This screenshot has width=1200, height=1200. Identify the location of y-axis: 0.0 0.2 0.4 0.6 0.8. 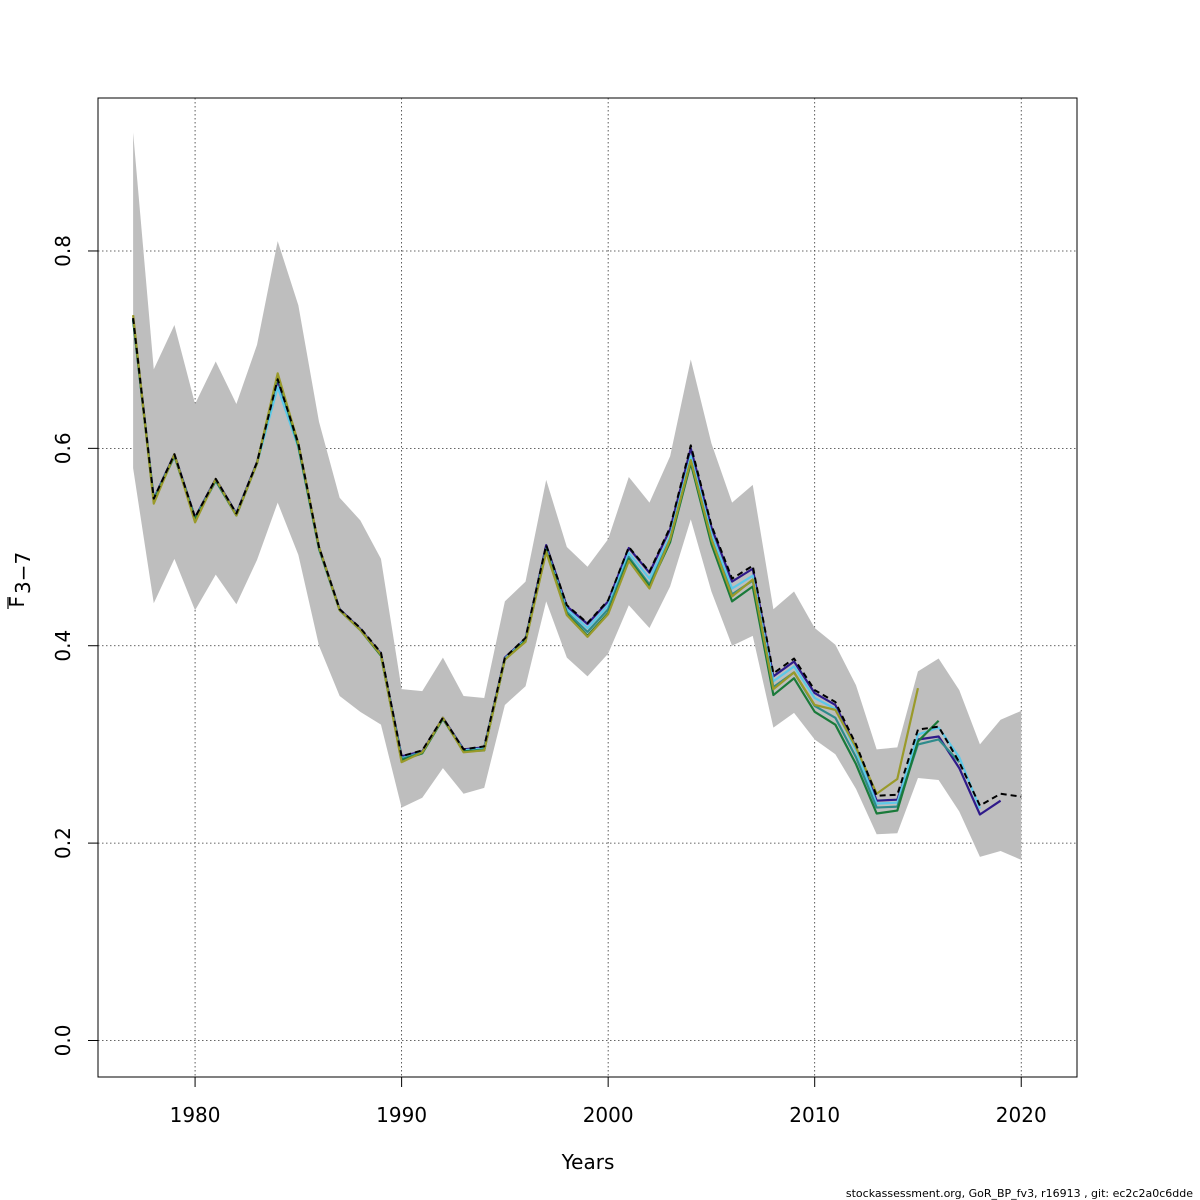
(74, 645).